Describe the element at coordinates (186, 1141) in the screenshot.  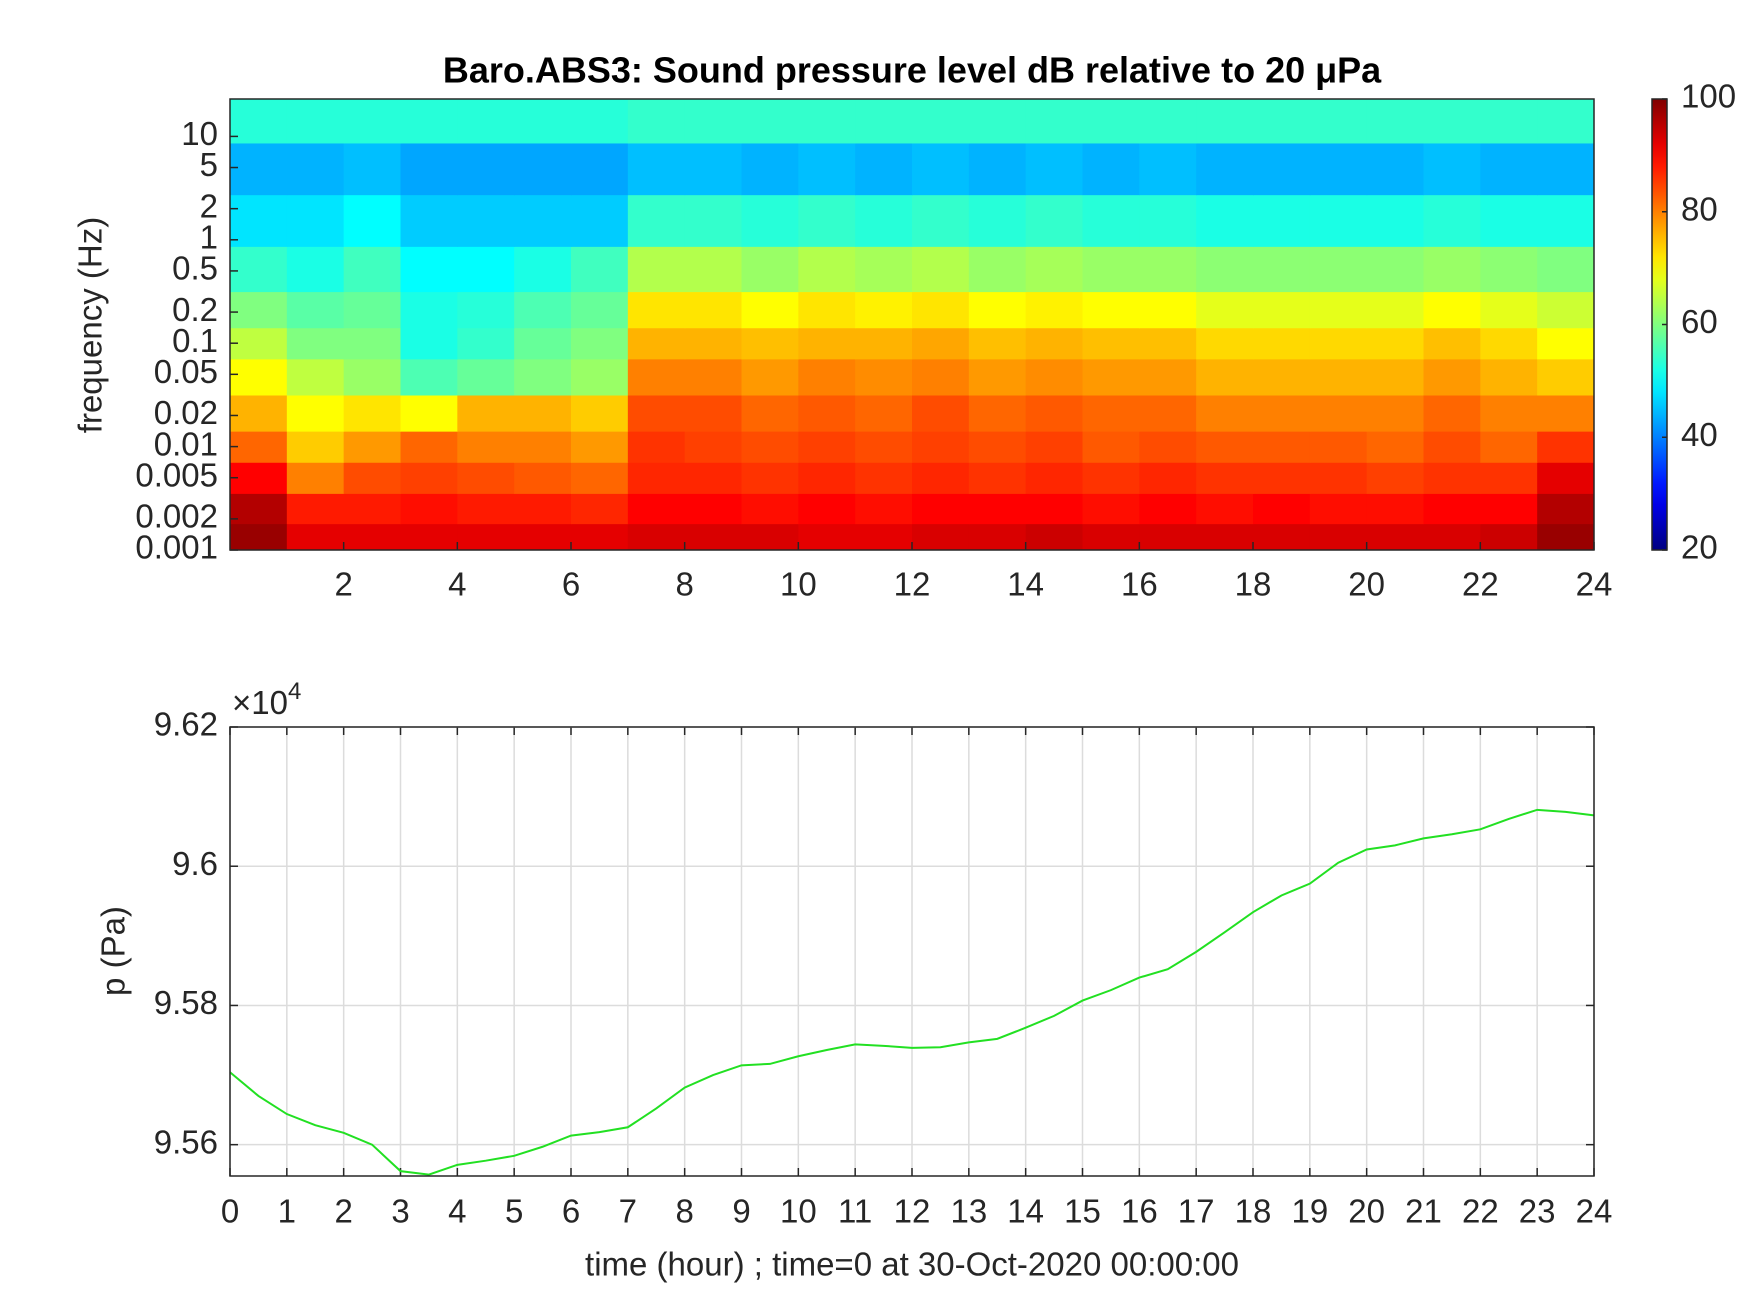
I see `y-tick-label: 9.56` at that location.